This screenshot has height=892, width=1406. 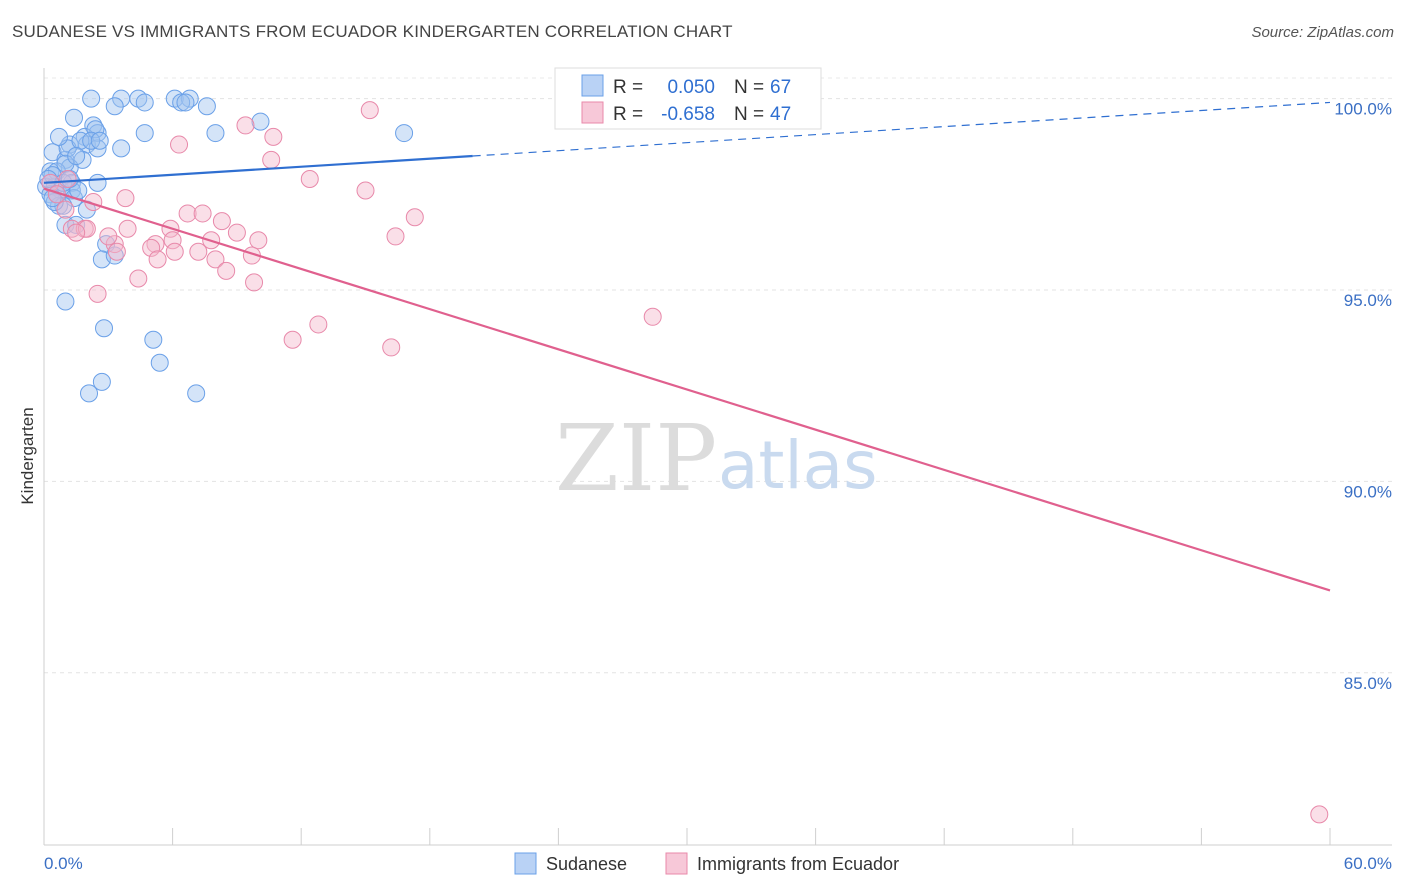 What do you see at coordinates (1368, 491) in the screenshot?
I see `y-tick-label: 90.0%` at bounding box center [1368, 491].